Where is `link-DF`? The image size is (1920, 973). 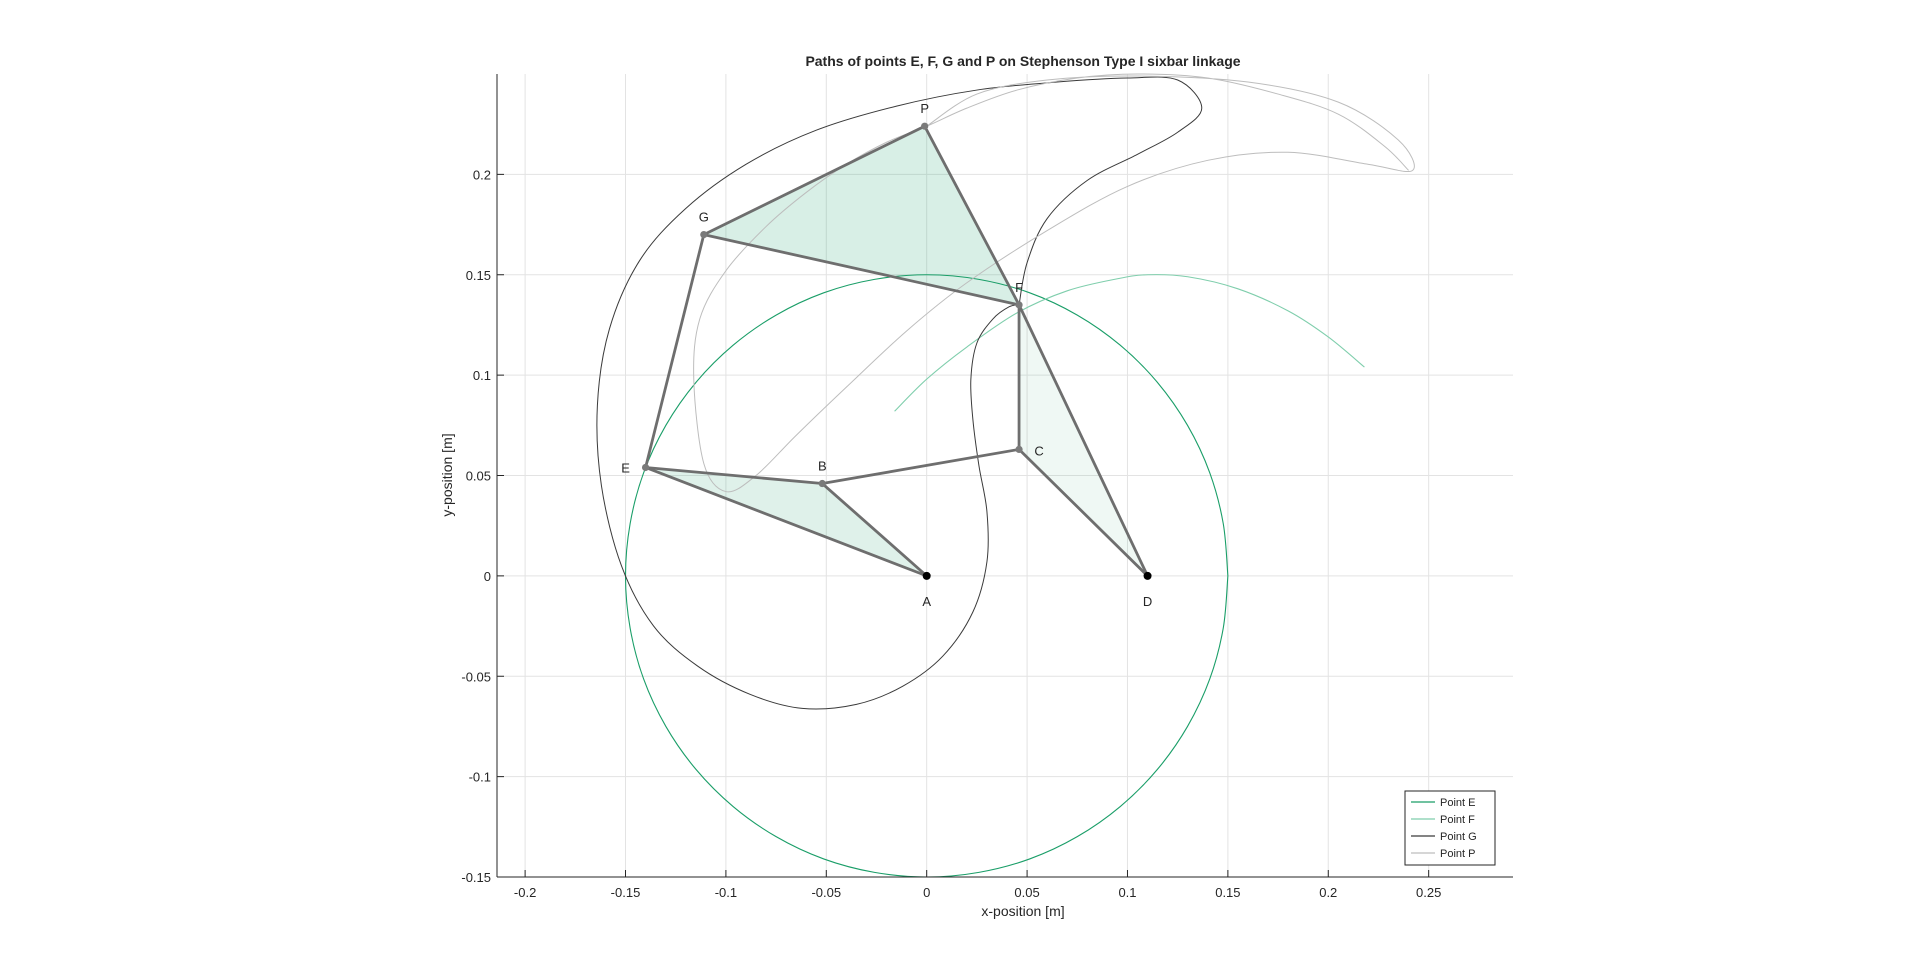
link-DF is located at coordinates (1083, 440).